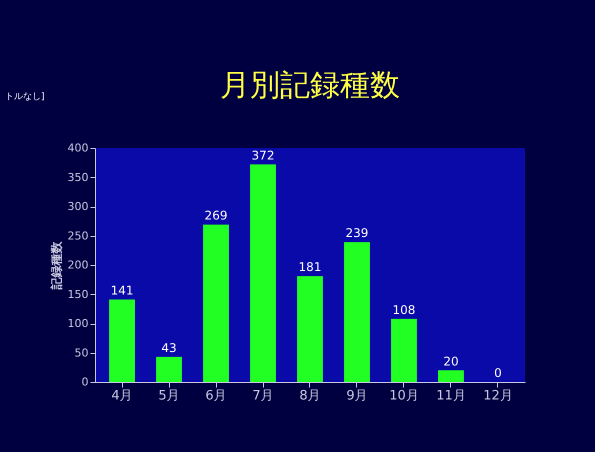 The height and width of the screenshot is (452, 595). Describe the element at coordinates (169, 347) in the screenshot. I see `data-label: 43` at that location.